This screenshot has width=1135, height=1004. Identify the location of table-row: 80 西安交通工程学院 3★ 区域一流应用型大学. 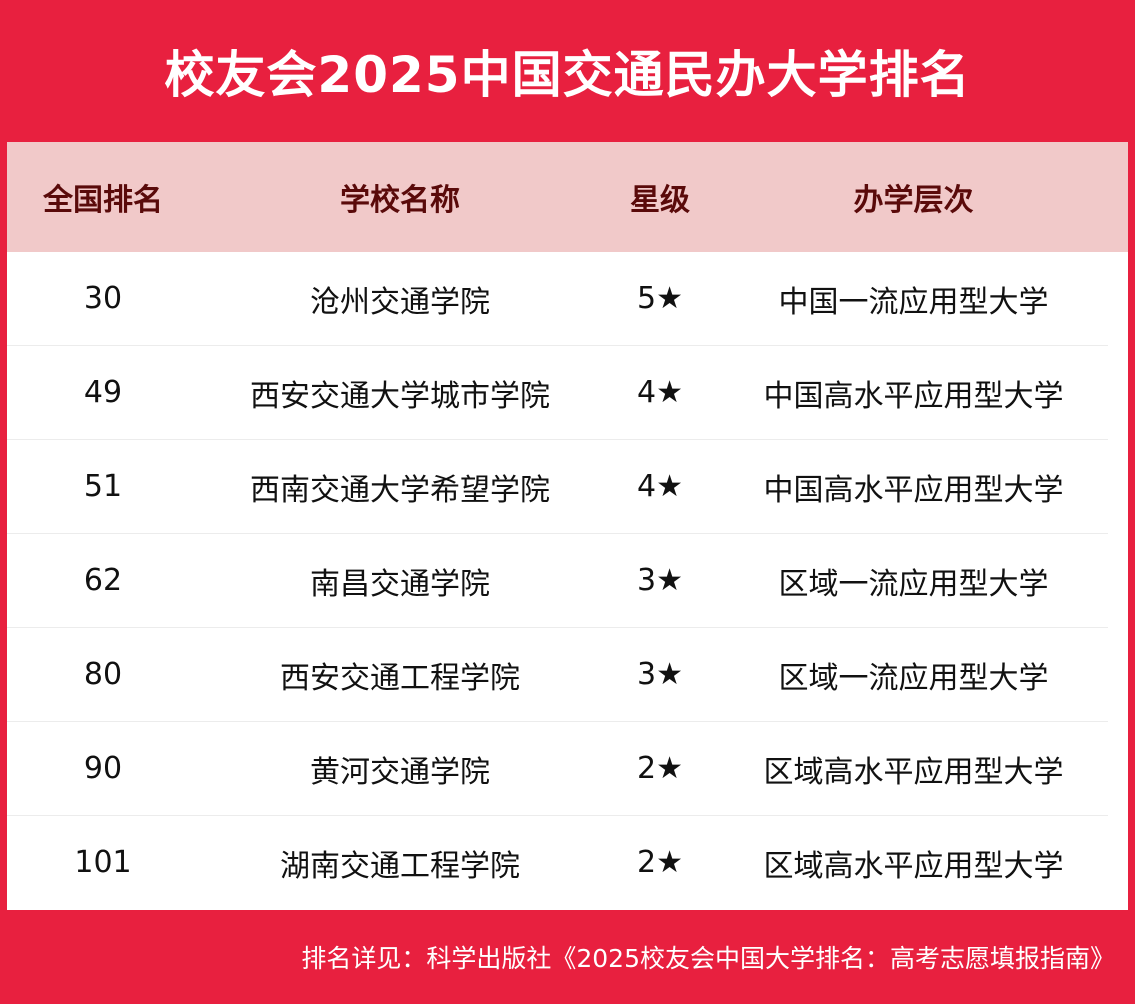
(557, 675).